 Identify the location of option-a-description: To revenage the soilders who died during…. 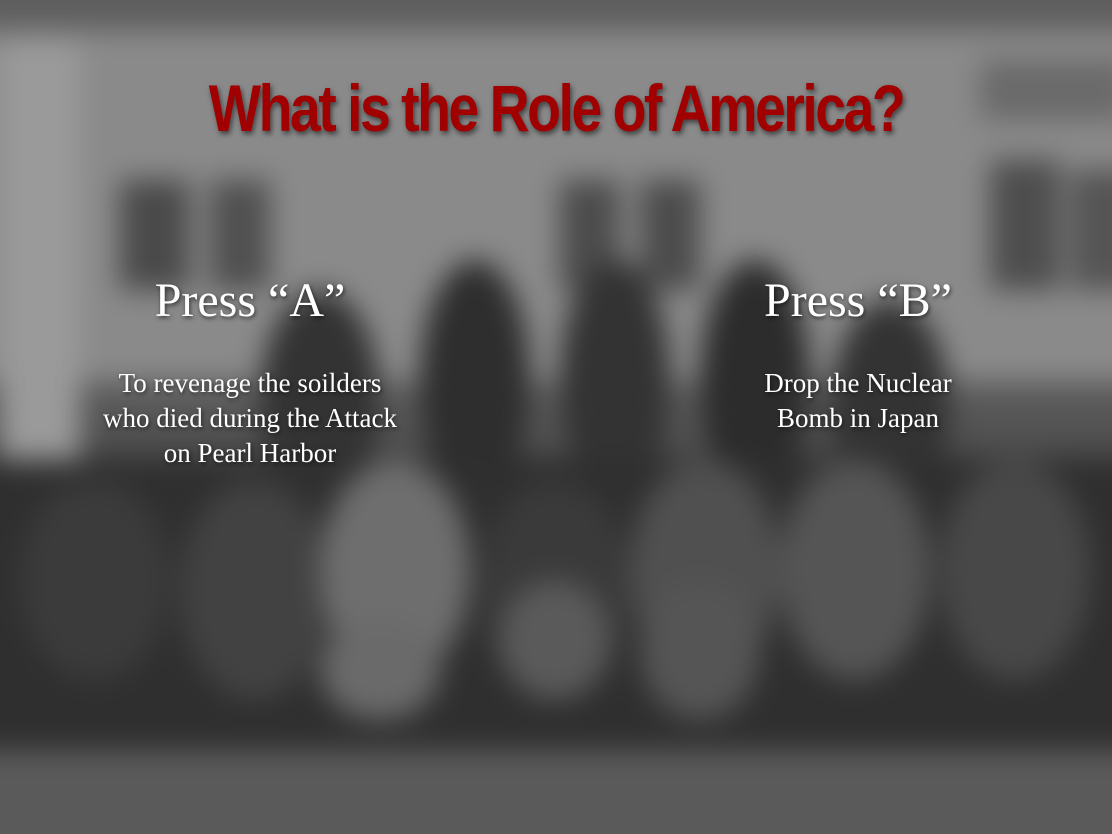
(250, 418).